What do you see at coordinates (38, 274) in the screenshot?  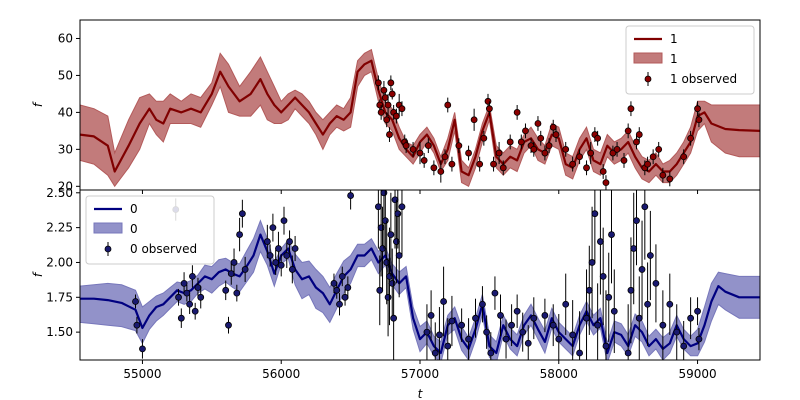 I see `bottom-ylabel: f` at bounding box center [38, 274].